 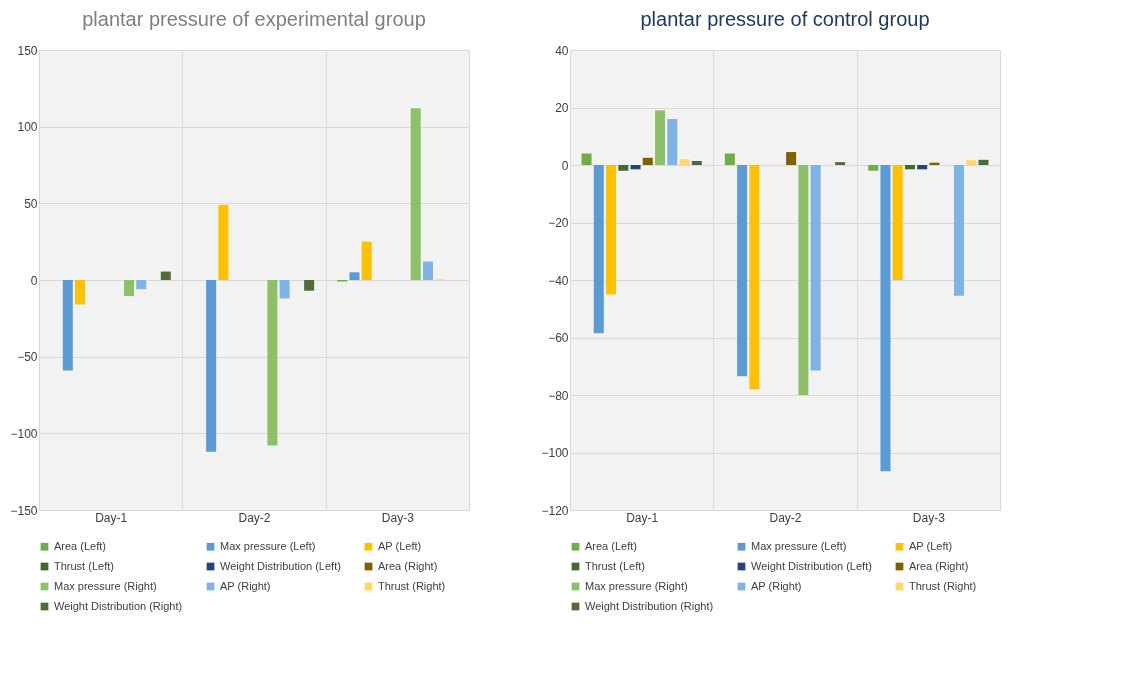 I want to click on y-tick-label: −60, so click(x=558, y=338).